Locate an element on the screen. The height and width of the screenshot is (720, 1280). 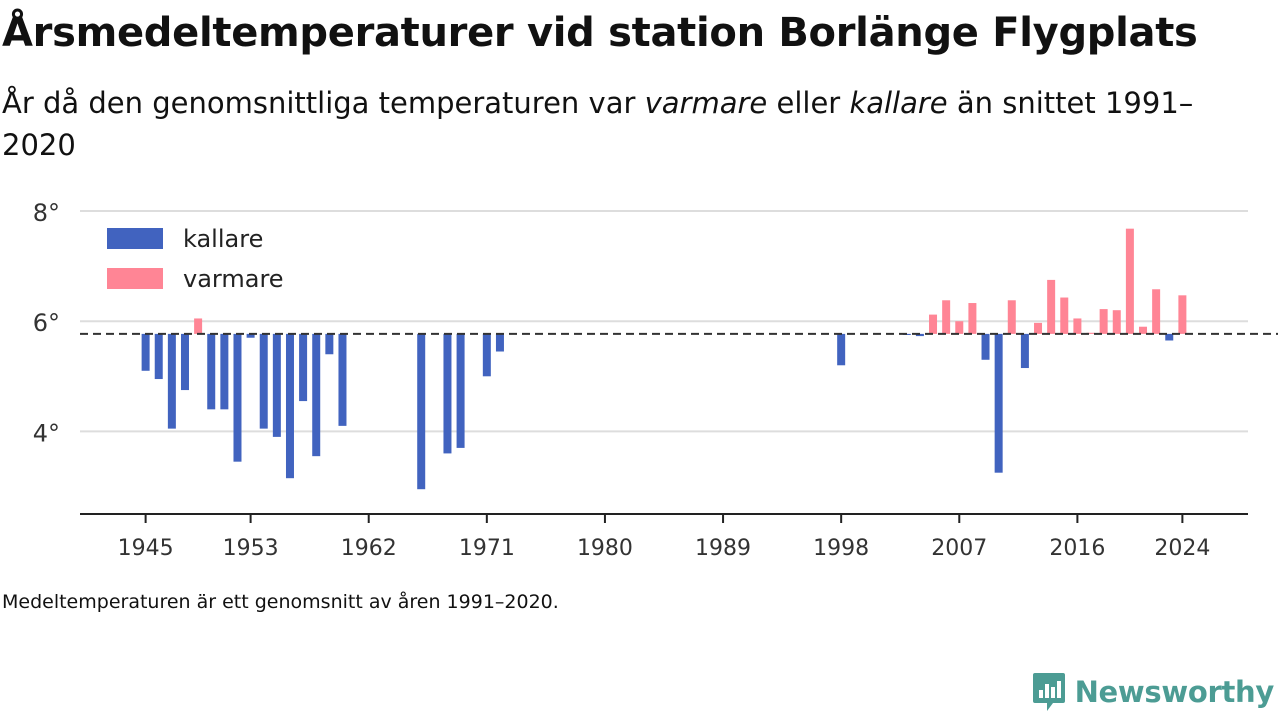
bar-2007 is located at coordinates (959, 327).